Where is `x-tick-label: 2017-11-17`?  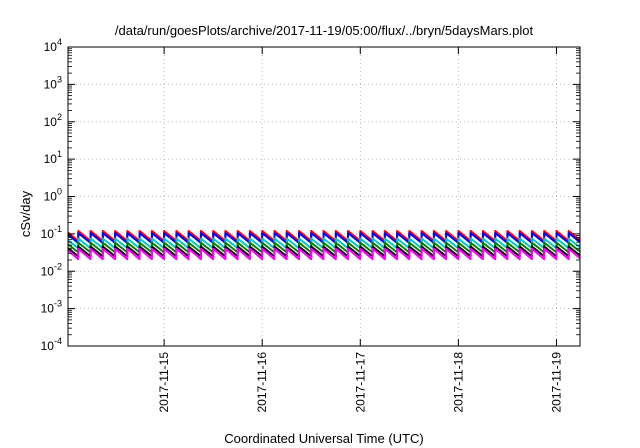
x-tick-label: 2017-11-17 is located at coordinates (360, 382).